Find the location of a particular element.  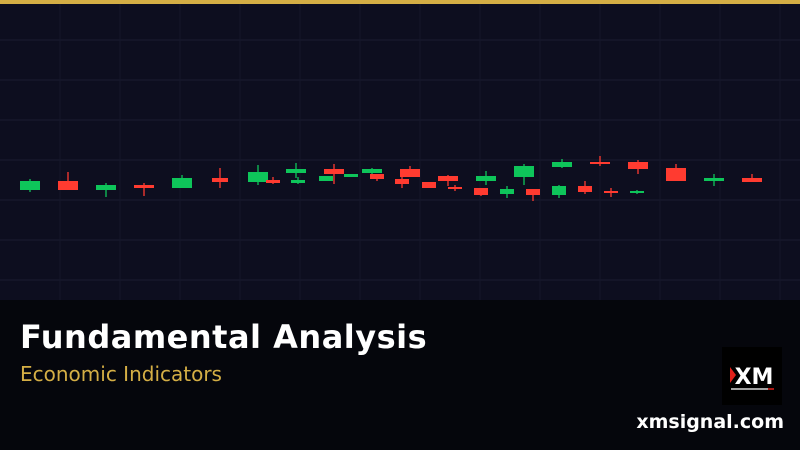

page-title: Fundamental Analysis is located at coordinates (224, 337).